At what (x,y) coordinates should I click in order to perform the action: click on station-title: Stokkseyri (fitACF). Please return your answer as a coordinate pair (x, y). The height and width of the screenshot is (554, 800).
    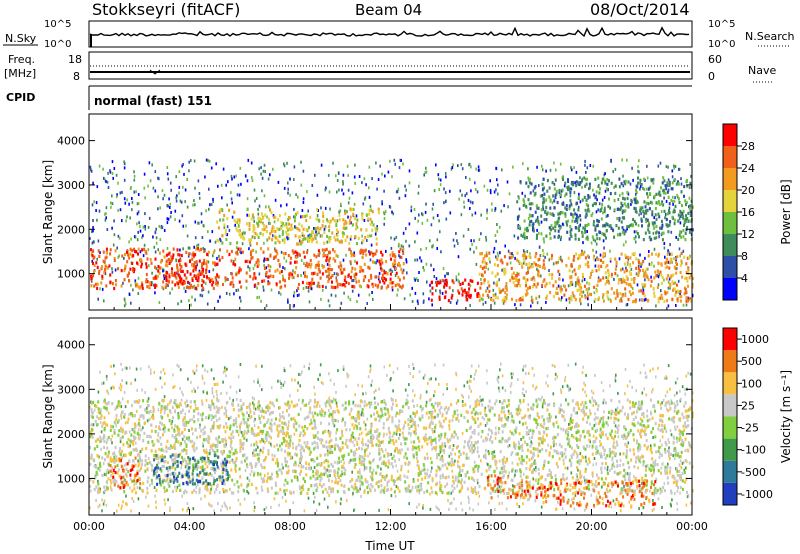
    Looking at the image, I should click on (166, 9).